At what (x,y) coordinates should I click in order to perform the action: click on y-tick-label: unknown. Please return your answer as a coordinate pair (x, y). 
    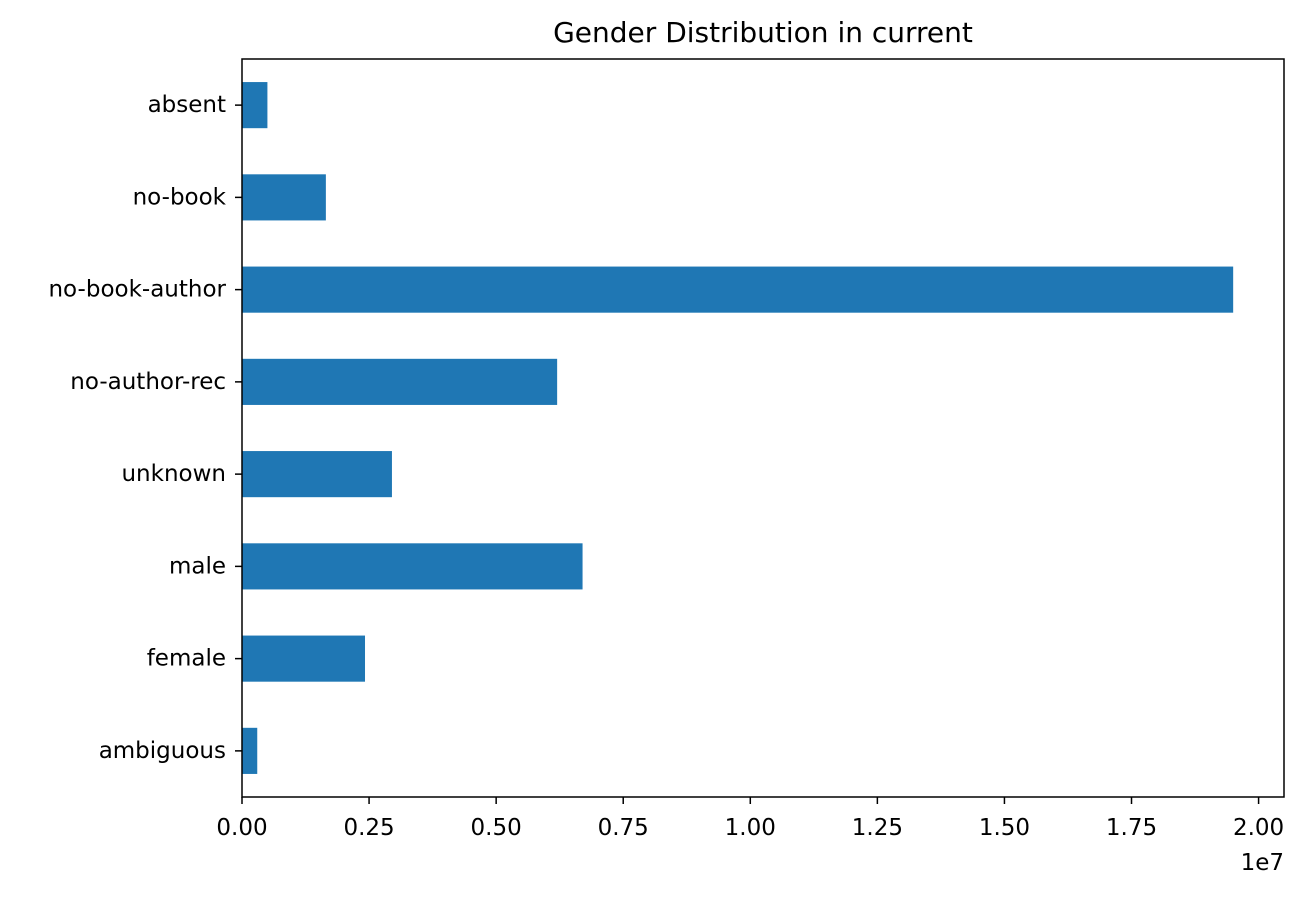
    Looking at the image, I should click on (173, 474).